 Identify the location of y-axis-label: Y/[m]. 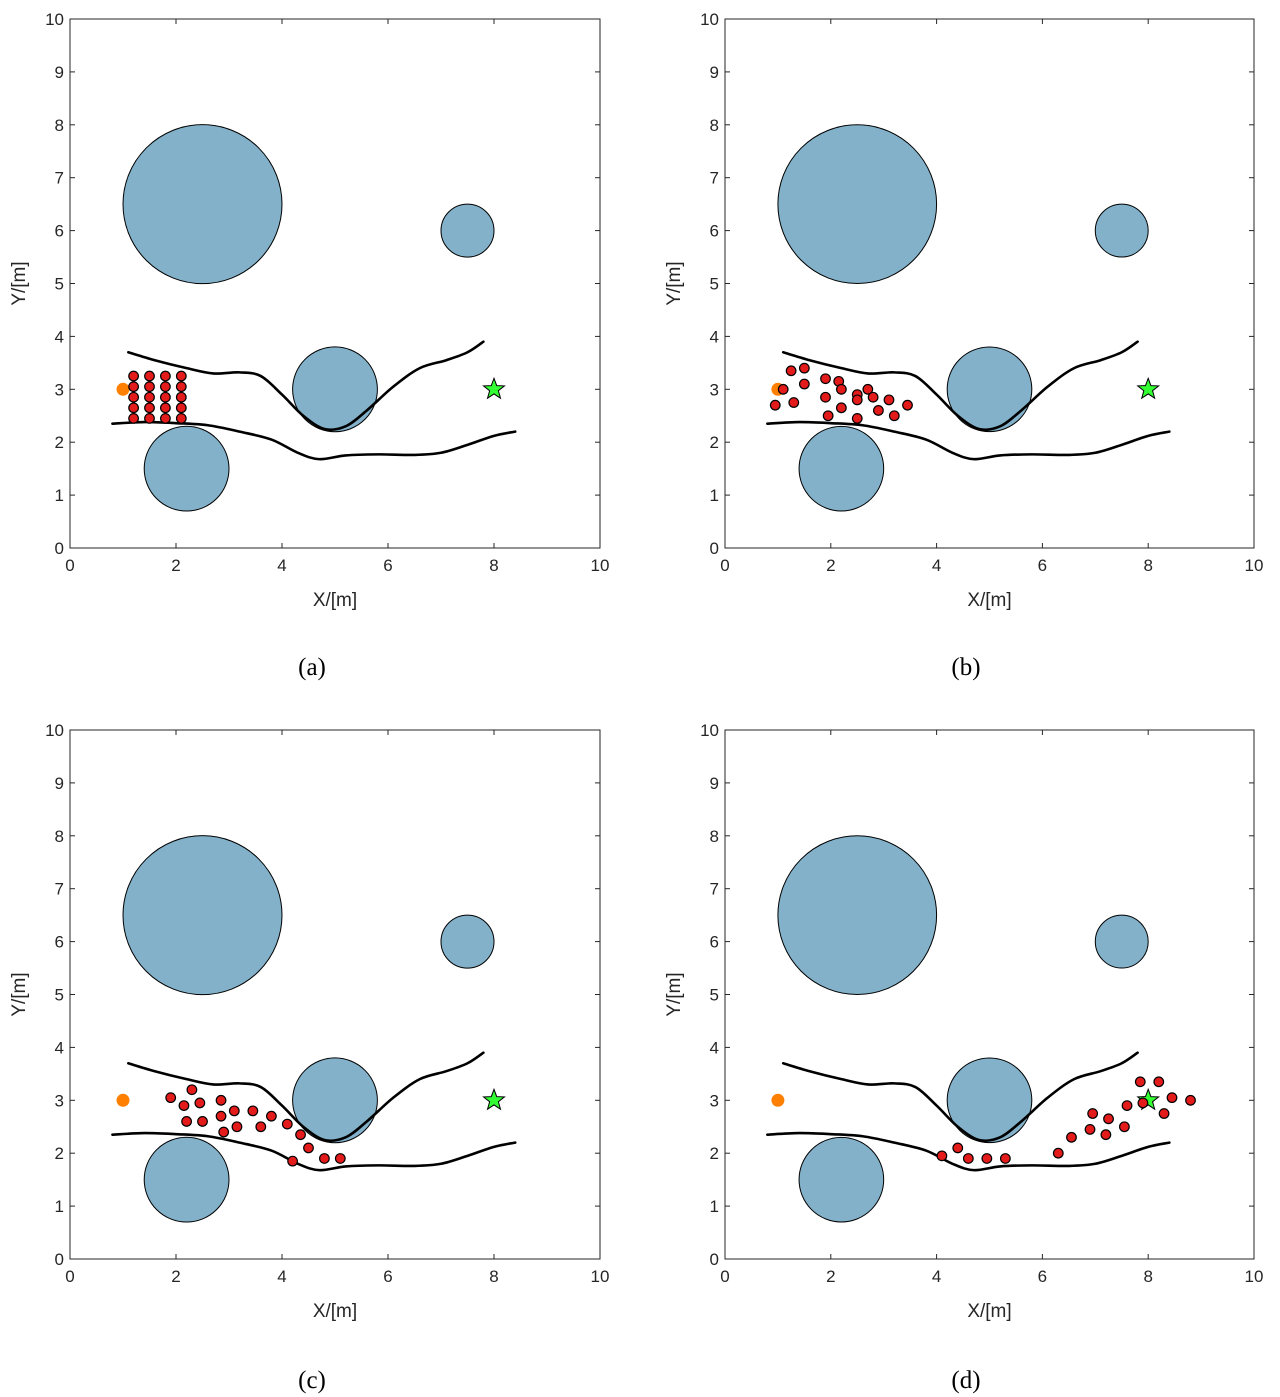
(19, 283).